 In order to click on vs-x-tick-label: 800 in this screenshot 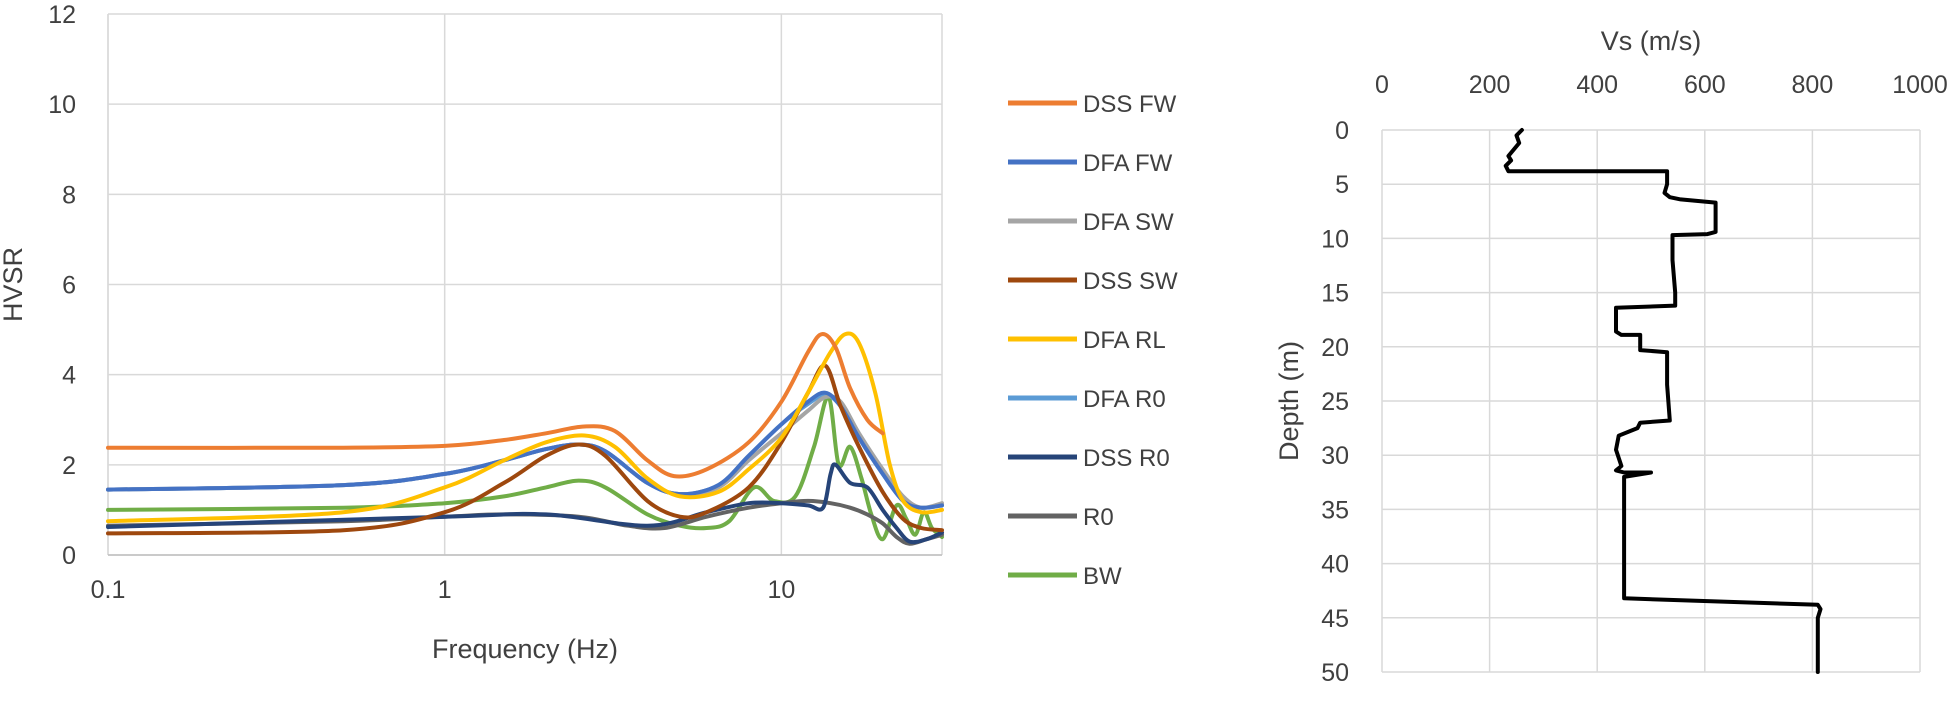, I will do `click(1813, 85)`.